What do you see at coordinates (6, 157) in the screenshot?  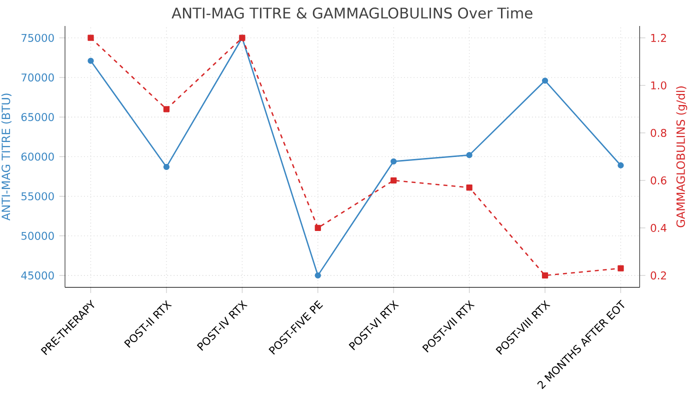 I see `y-axis-title: ANTI-MAG TITRE (BTU)` at bounding box center [6, 157].